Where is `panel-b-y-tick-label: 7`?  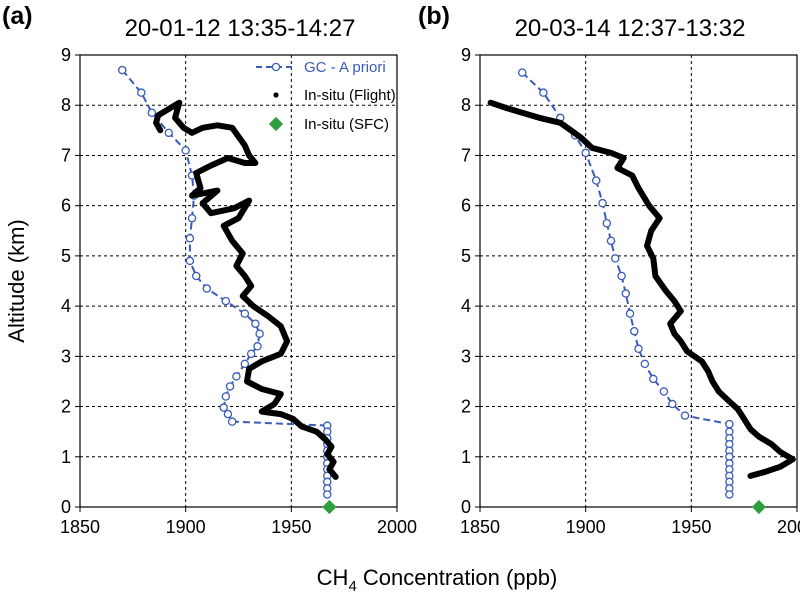 panel-b-y-tick-label: 7 is located at coordinates (466, 155).